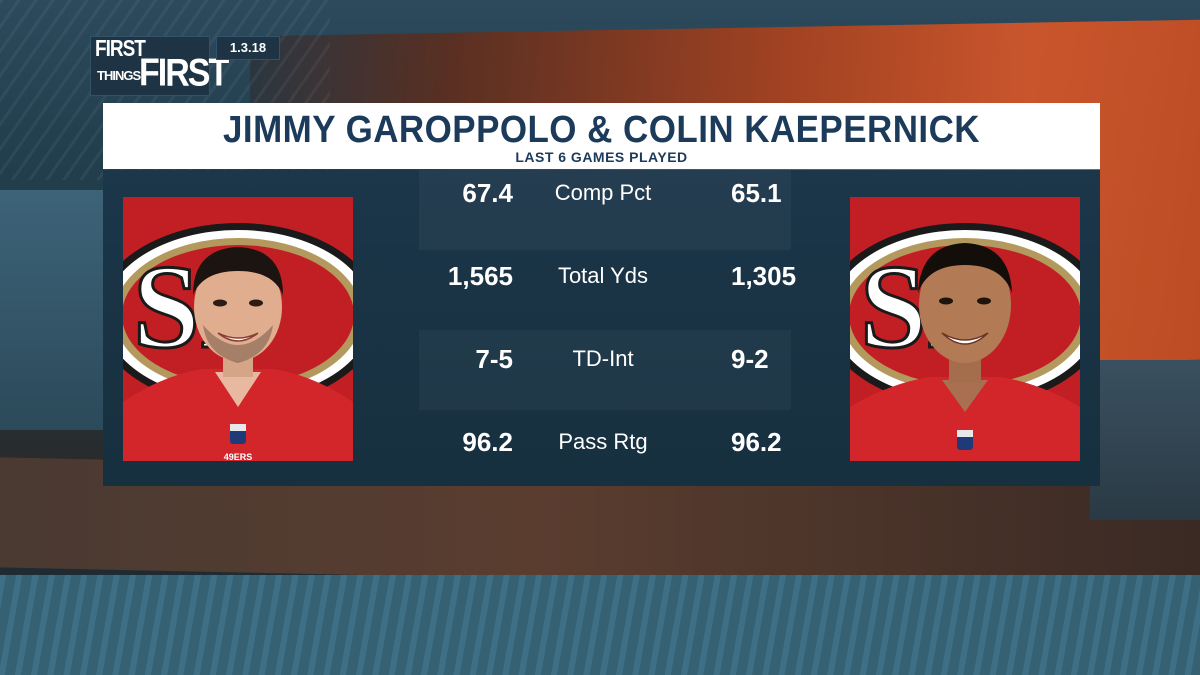 This screenshot has height=675, width=1200. What do you see at coordinates (184, 73) in the screenshot?
I see `logo-word-first-large: FIRST` at bounding box center [184, 73].